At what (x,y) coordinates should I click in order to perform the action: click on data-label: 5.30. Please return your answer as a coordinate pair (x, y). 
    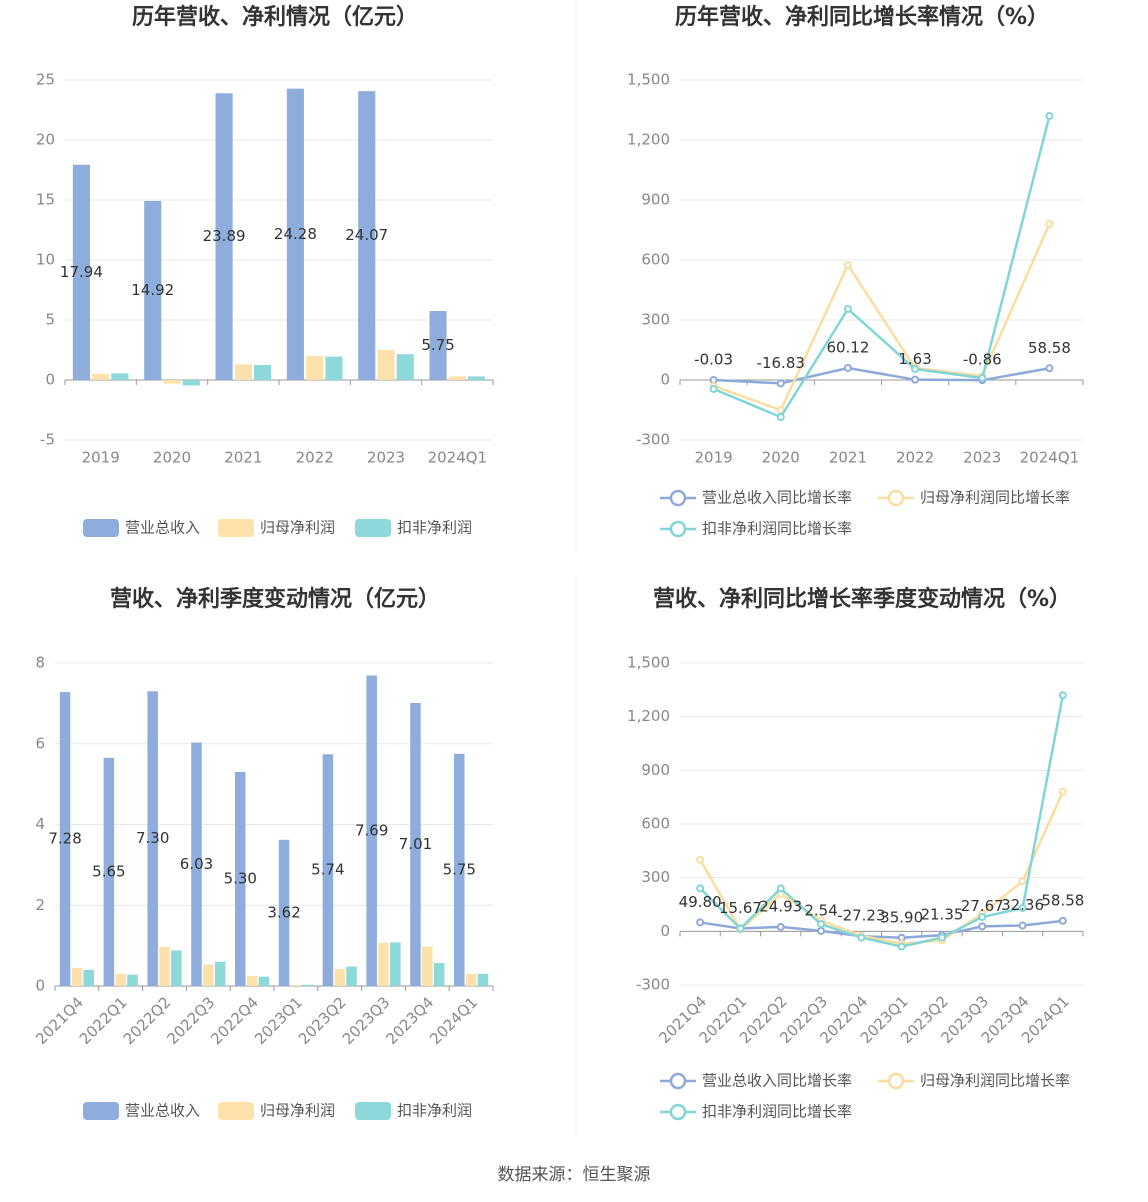
    Looking at the image, I should click on (240, 879).